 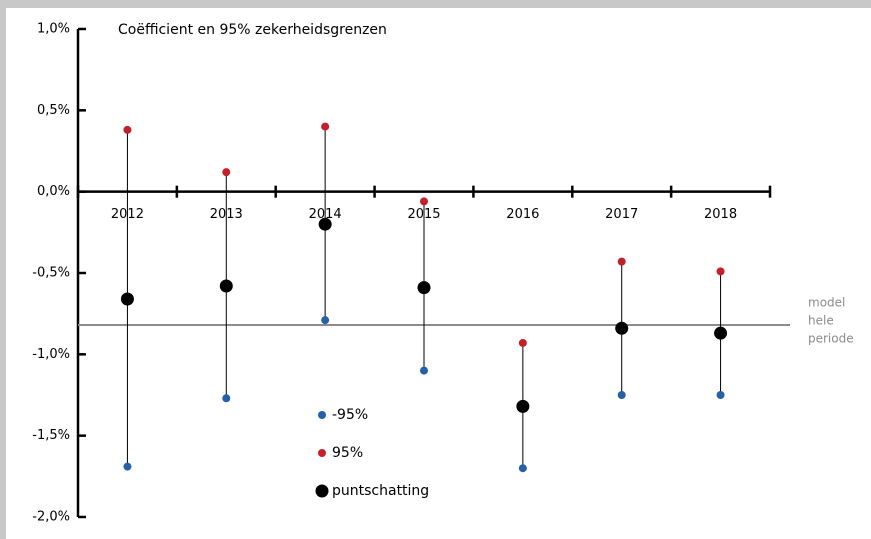 I want to click on y-tick-label: 1,0%, so click(x=53, y=29).